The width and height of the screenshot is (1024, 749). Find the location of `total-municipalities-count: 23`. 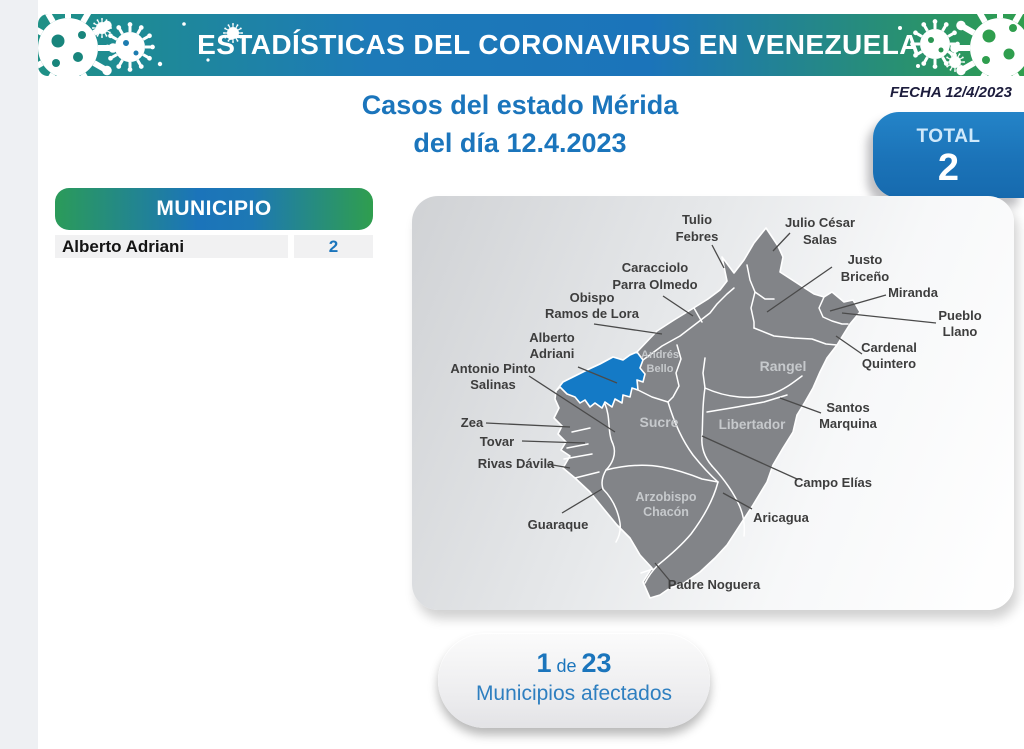

total-municipalities-count: 23 is located at coordinates (596, 663).